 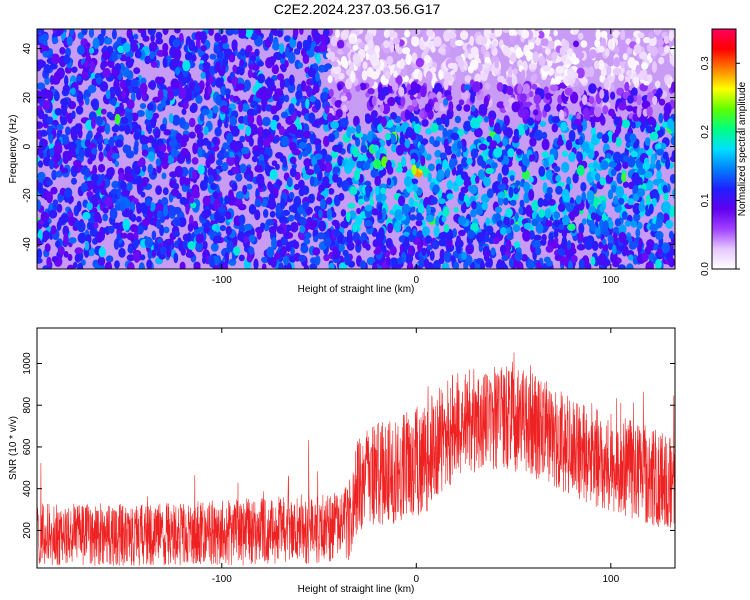 I want to click on snr-x-tick-label: 0, so click(x=417, y=579).